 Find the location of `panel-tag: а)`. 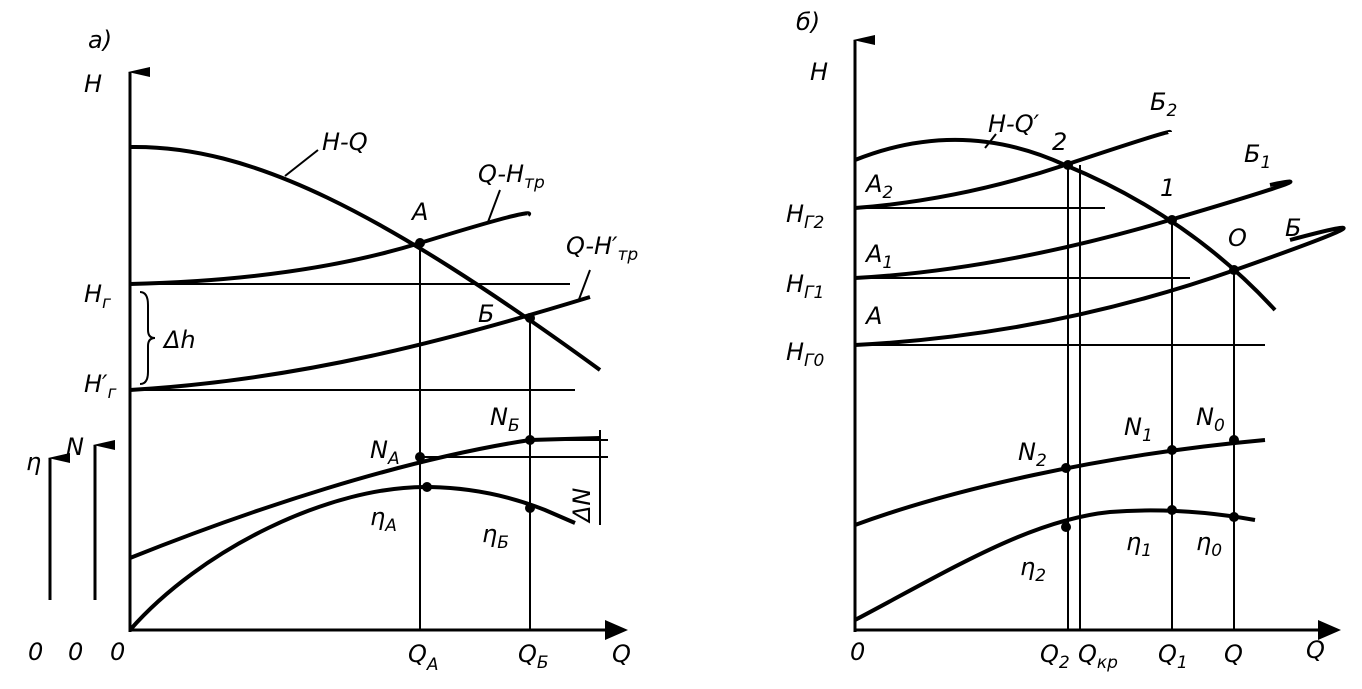

panel-tag: а) is located at coordinates (100, 40).